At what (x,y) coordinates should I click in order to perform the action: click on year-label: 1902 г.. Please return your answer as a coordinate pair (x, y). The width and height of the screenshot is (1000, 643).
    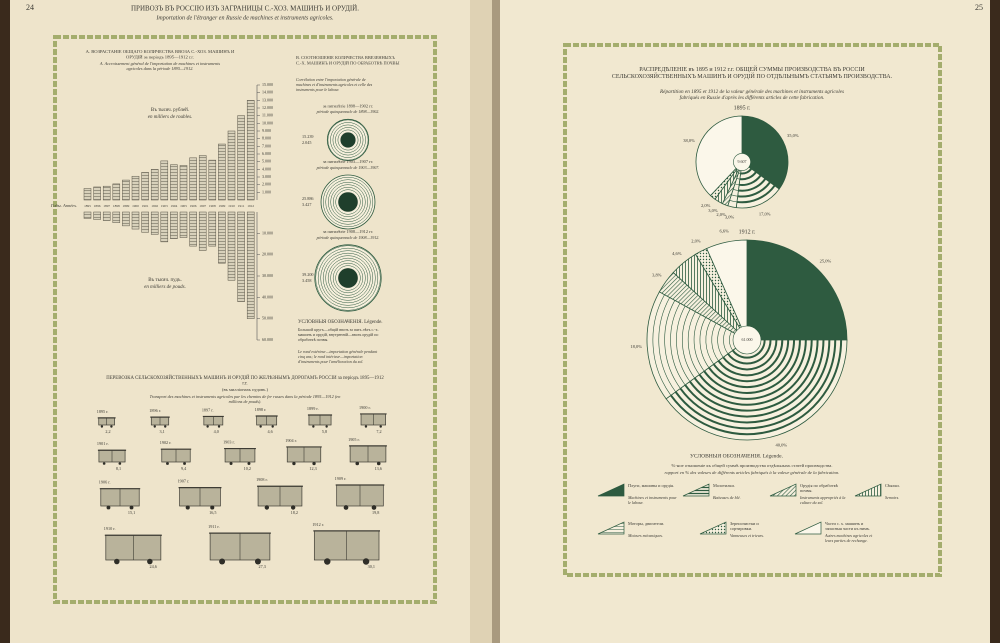
    Looking at the image, I should click on (166, 442).